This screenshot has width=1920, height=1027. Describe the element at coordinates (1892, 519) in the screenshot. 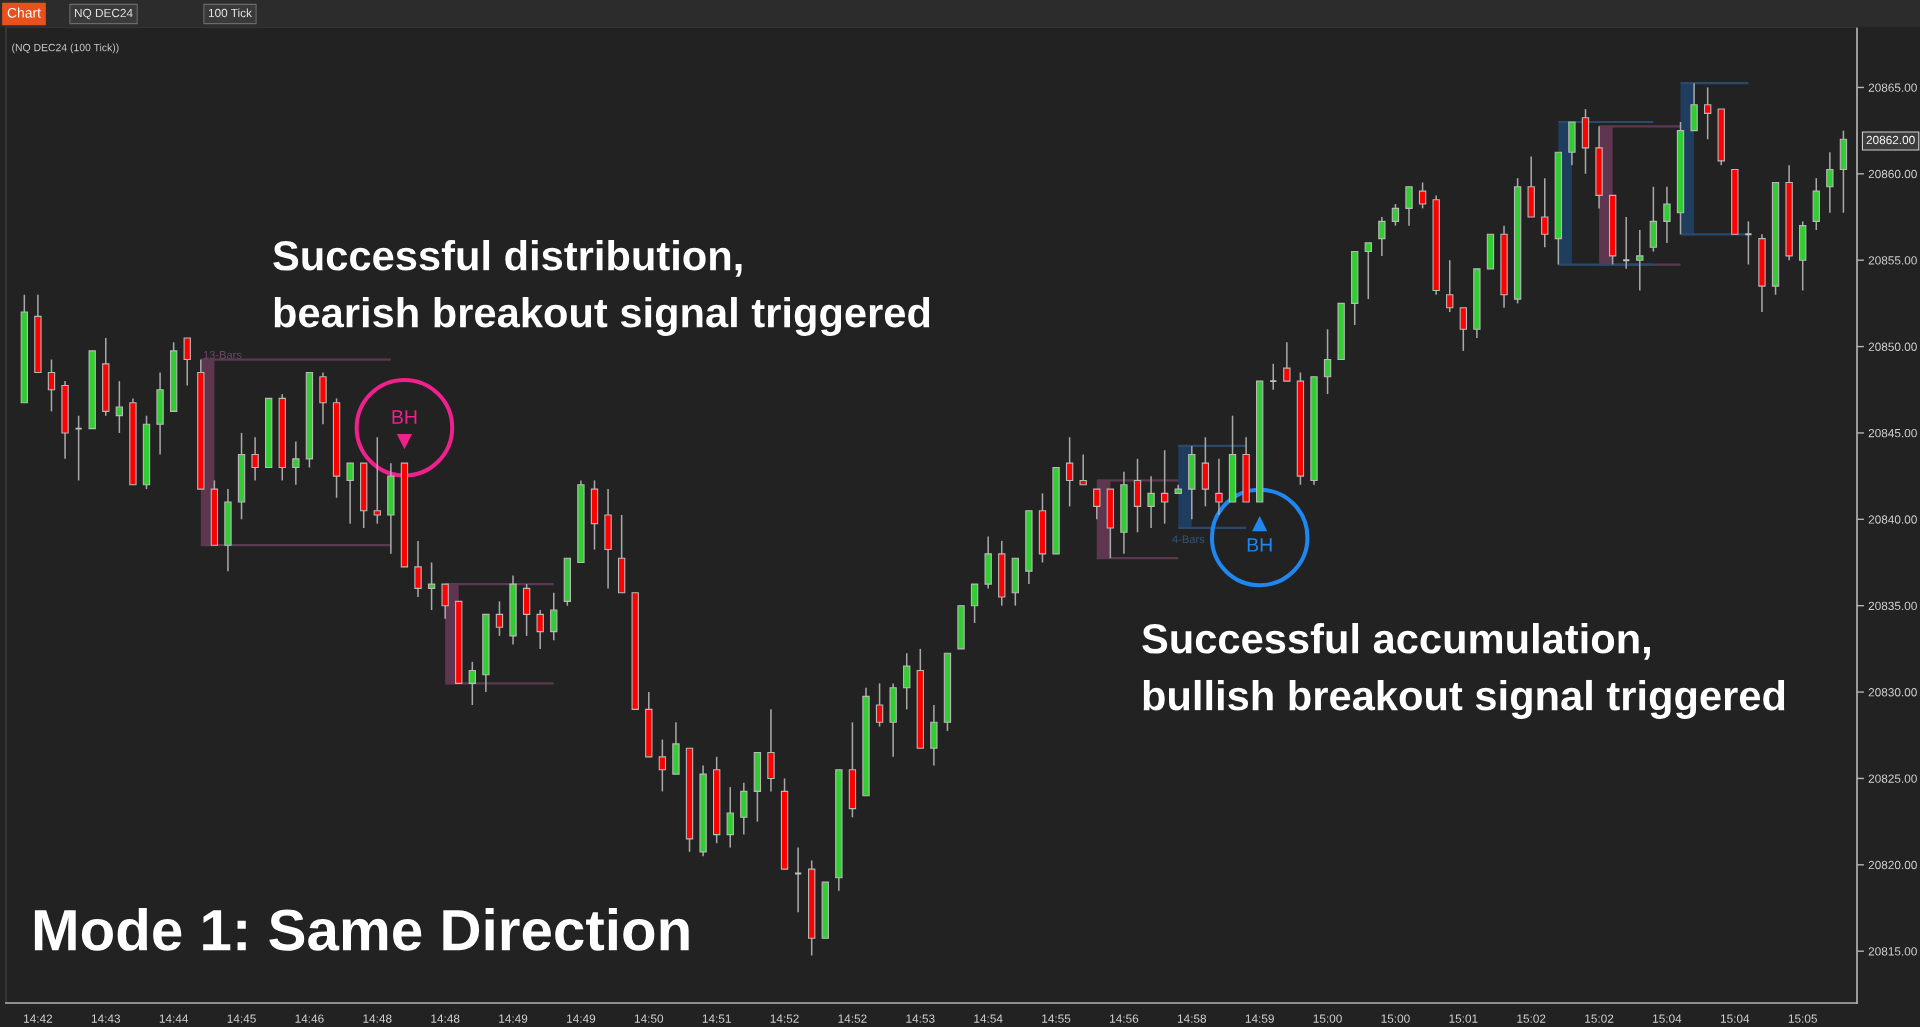

I see `y-tick-label: 20840.00` at that location.